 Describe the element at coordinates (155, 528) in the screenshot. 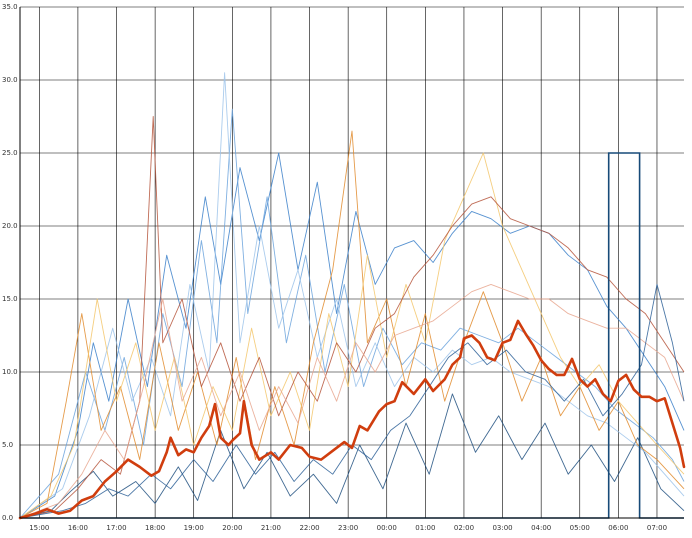

I see `x-tick-label: 18:00` at that location.